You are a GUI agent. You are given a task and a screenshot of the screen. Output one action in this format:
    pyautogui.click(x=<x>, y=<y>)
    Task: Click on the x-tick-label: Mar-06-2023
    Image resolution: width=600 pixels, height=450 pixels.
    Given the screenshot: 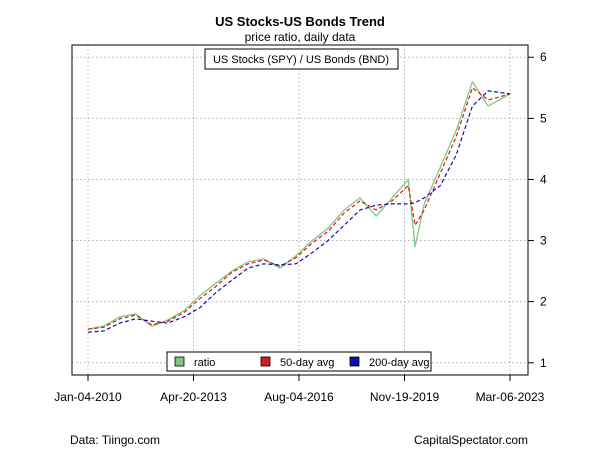 What is the action you would take?
    pyautogui.click(x=510, y=397)
    